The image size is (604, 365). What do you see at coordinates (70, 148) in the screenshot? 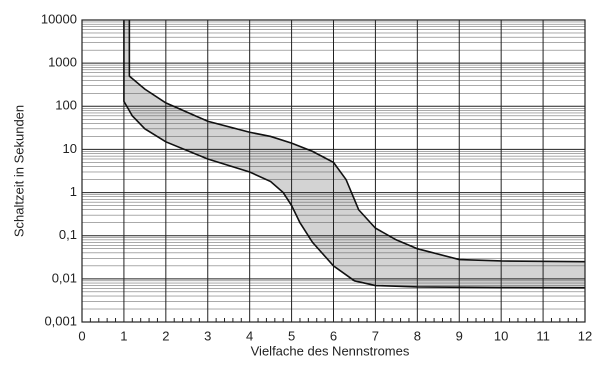
I see `y-tick-label: 10` at bounding box center [70, 148].